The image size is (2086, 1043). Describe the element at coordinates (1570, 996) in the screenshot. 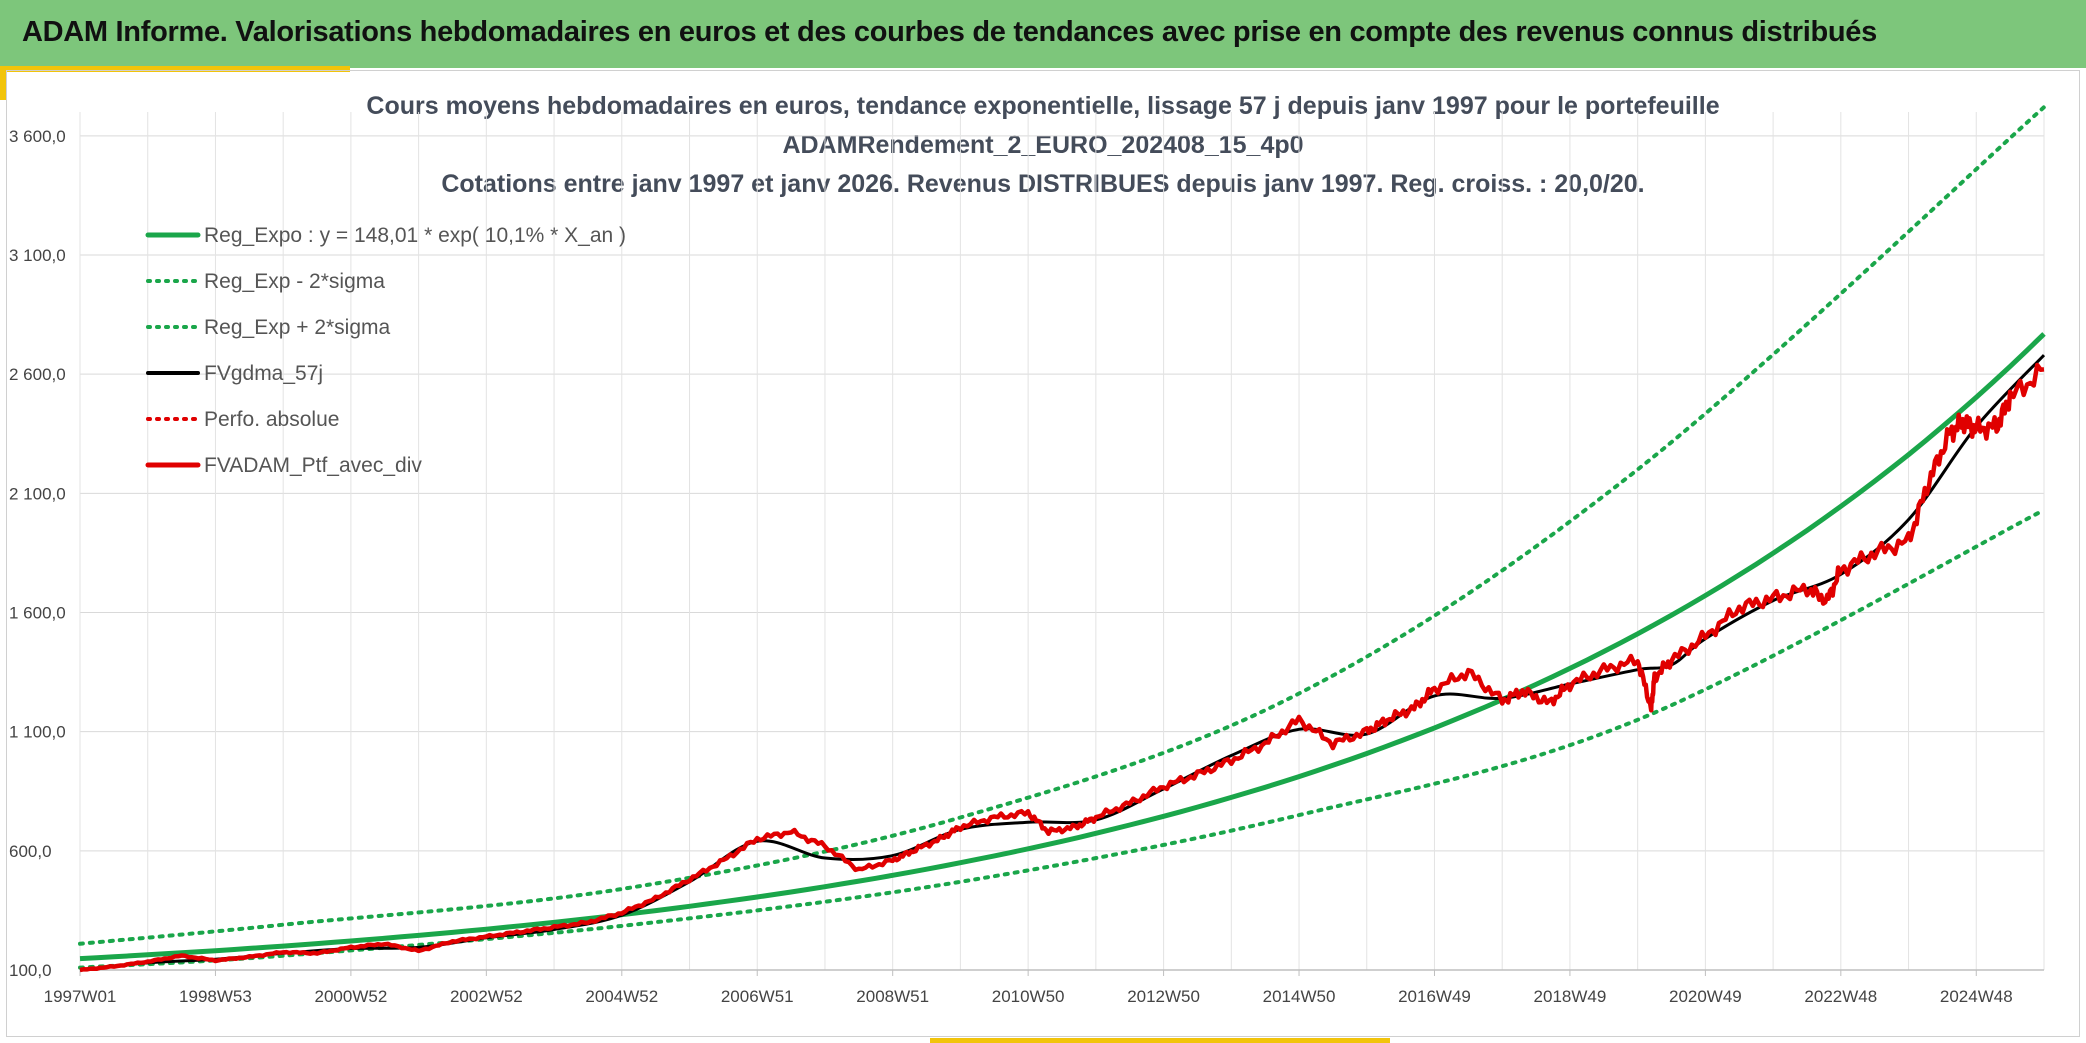

I see `x-tick-label: 2018W49` at that location.